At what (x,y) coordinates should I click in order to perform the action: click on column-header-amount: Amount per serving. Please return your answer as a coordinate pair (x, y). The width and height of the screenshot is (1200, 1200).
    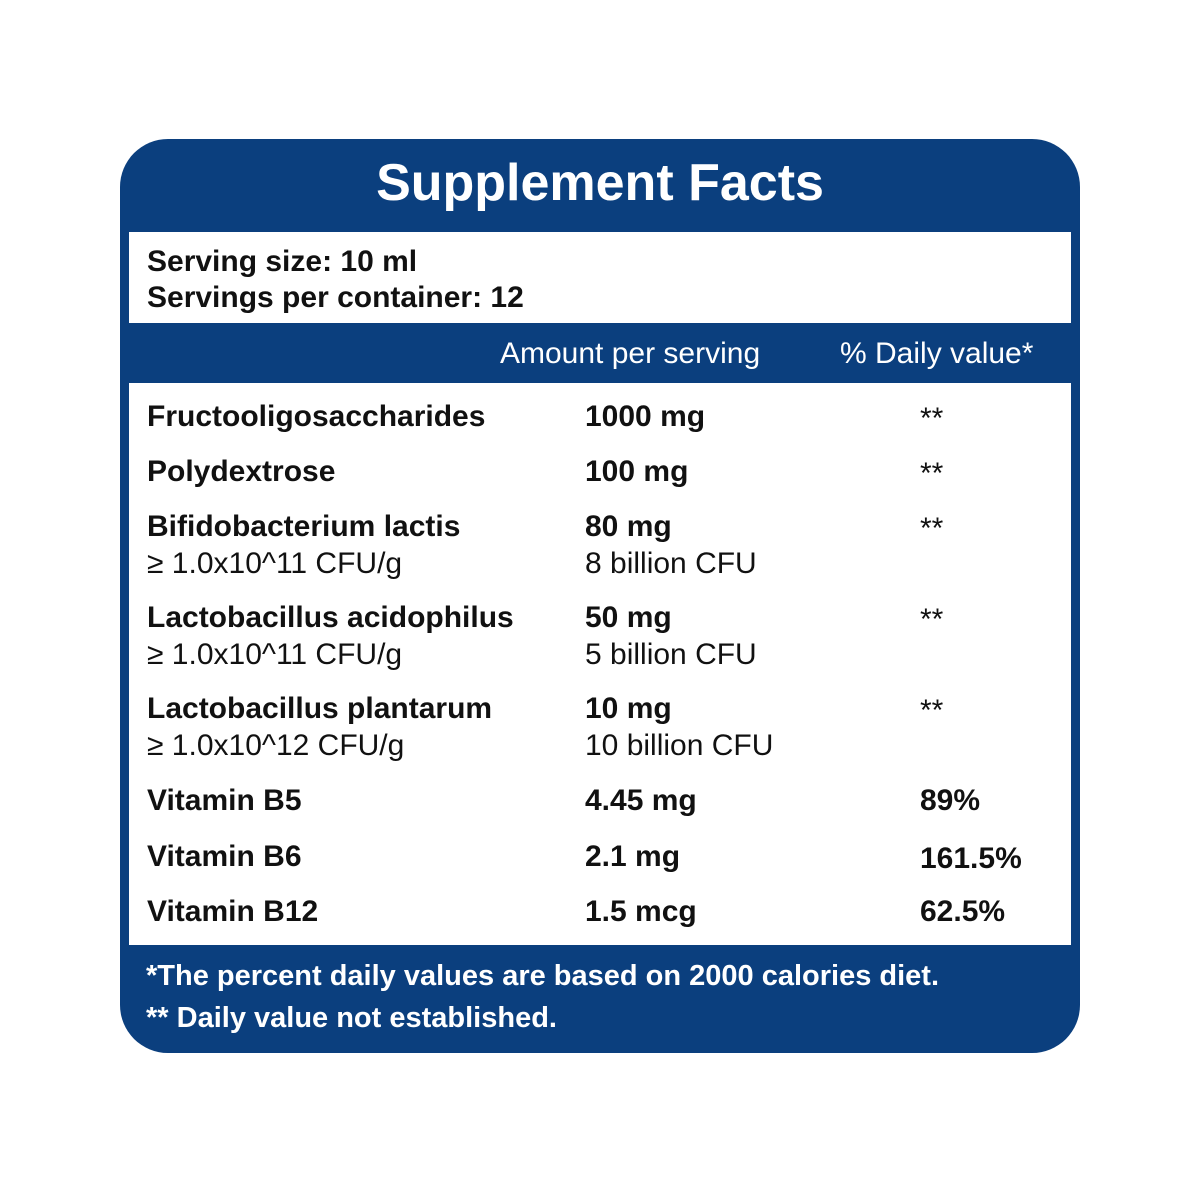
    Looking at the image, I should click on (630, 353).